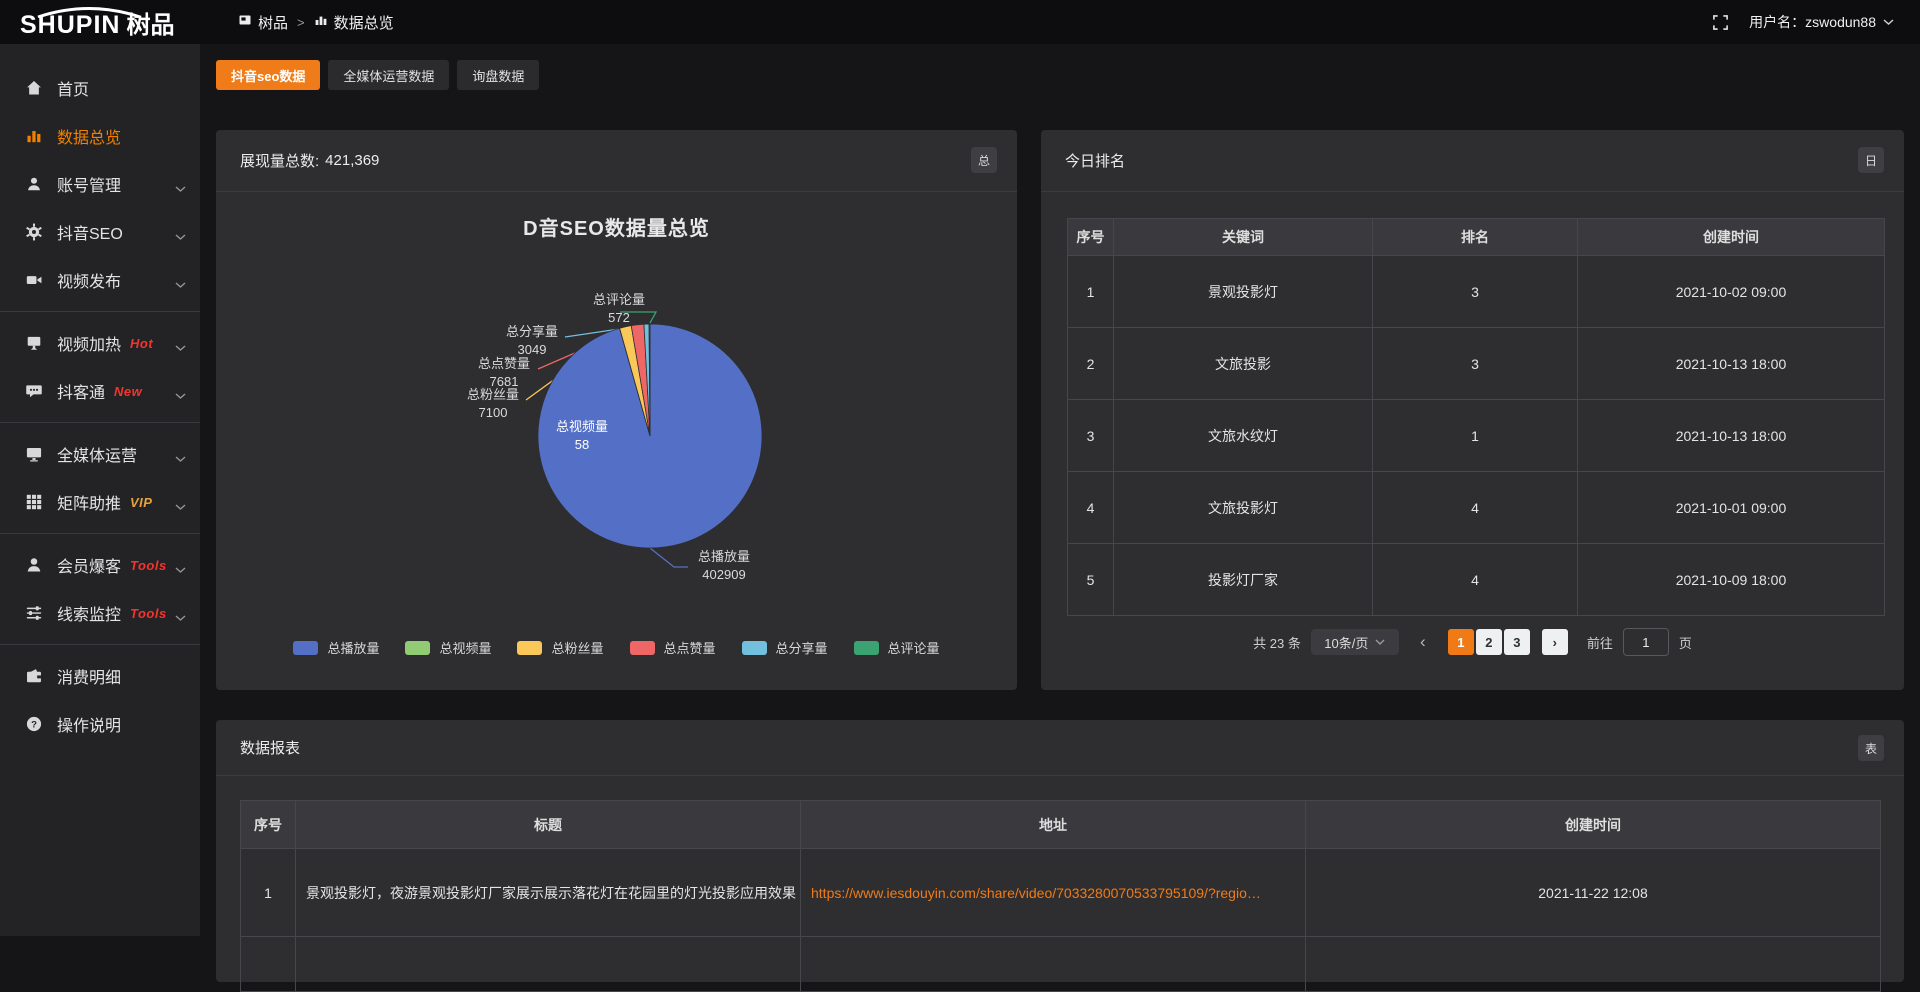  Describe the element at coordinates (89, 345) in the screenshot. I see `sidebar-item-label: 视频加热` at that location.